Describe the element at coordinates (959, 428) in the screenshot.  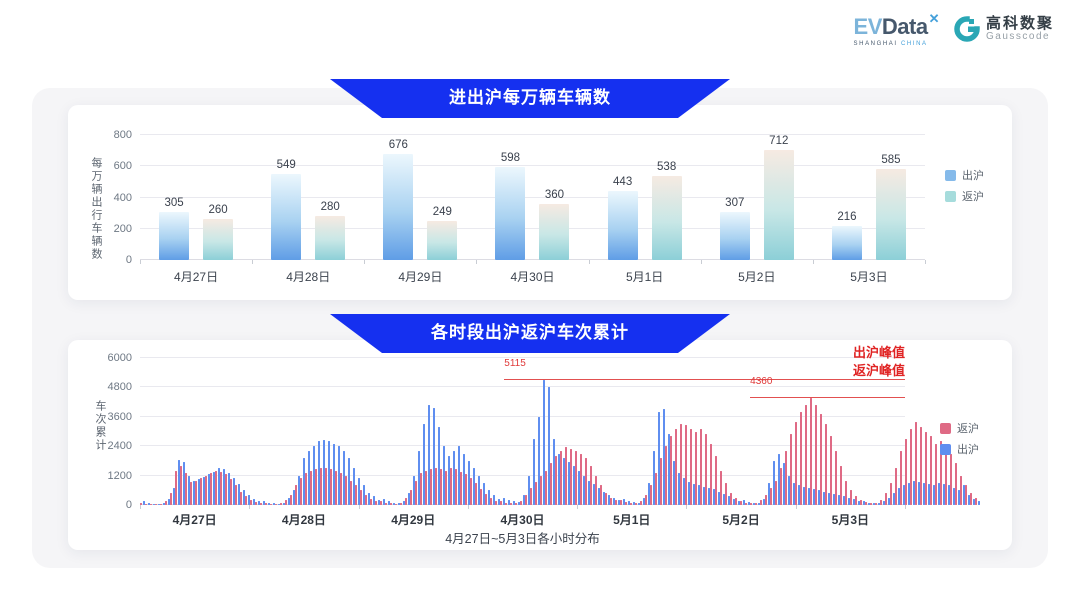
I see `legend-item-return: 返沪` at that location.